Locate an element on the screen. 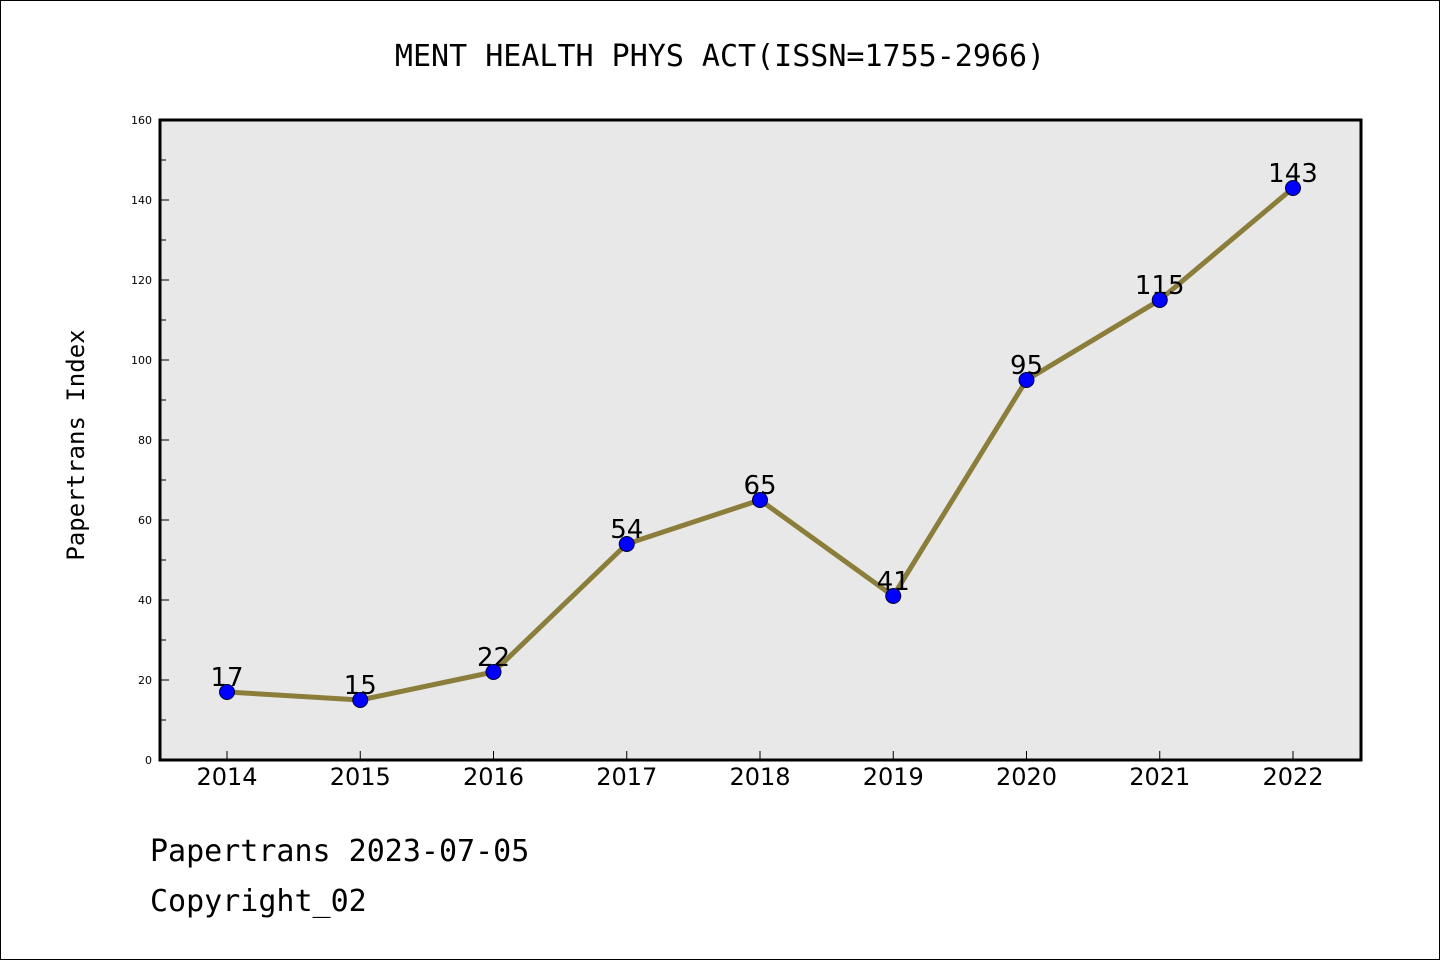 Image resolution: width=1440 pixels, height=960 pixels. y-tick-label: 100 is located at coordinates (141, 360).